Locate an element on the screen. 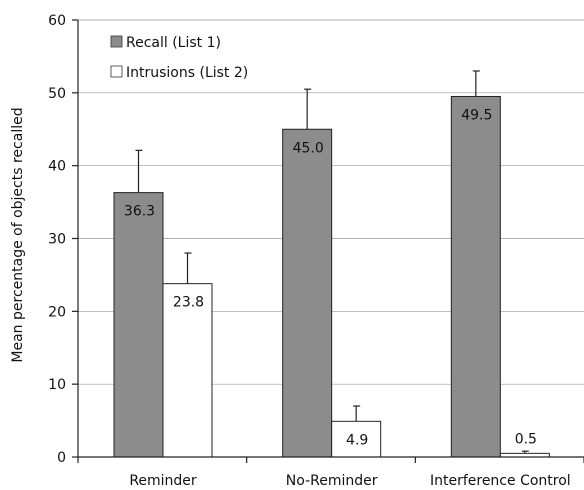  y-tick-label-30: 30 is located at coordinates (57, 240).